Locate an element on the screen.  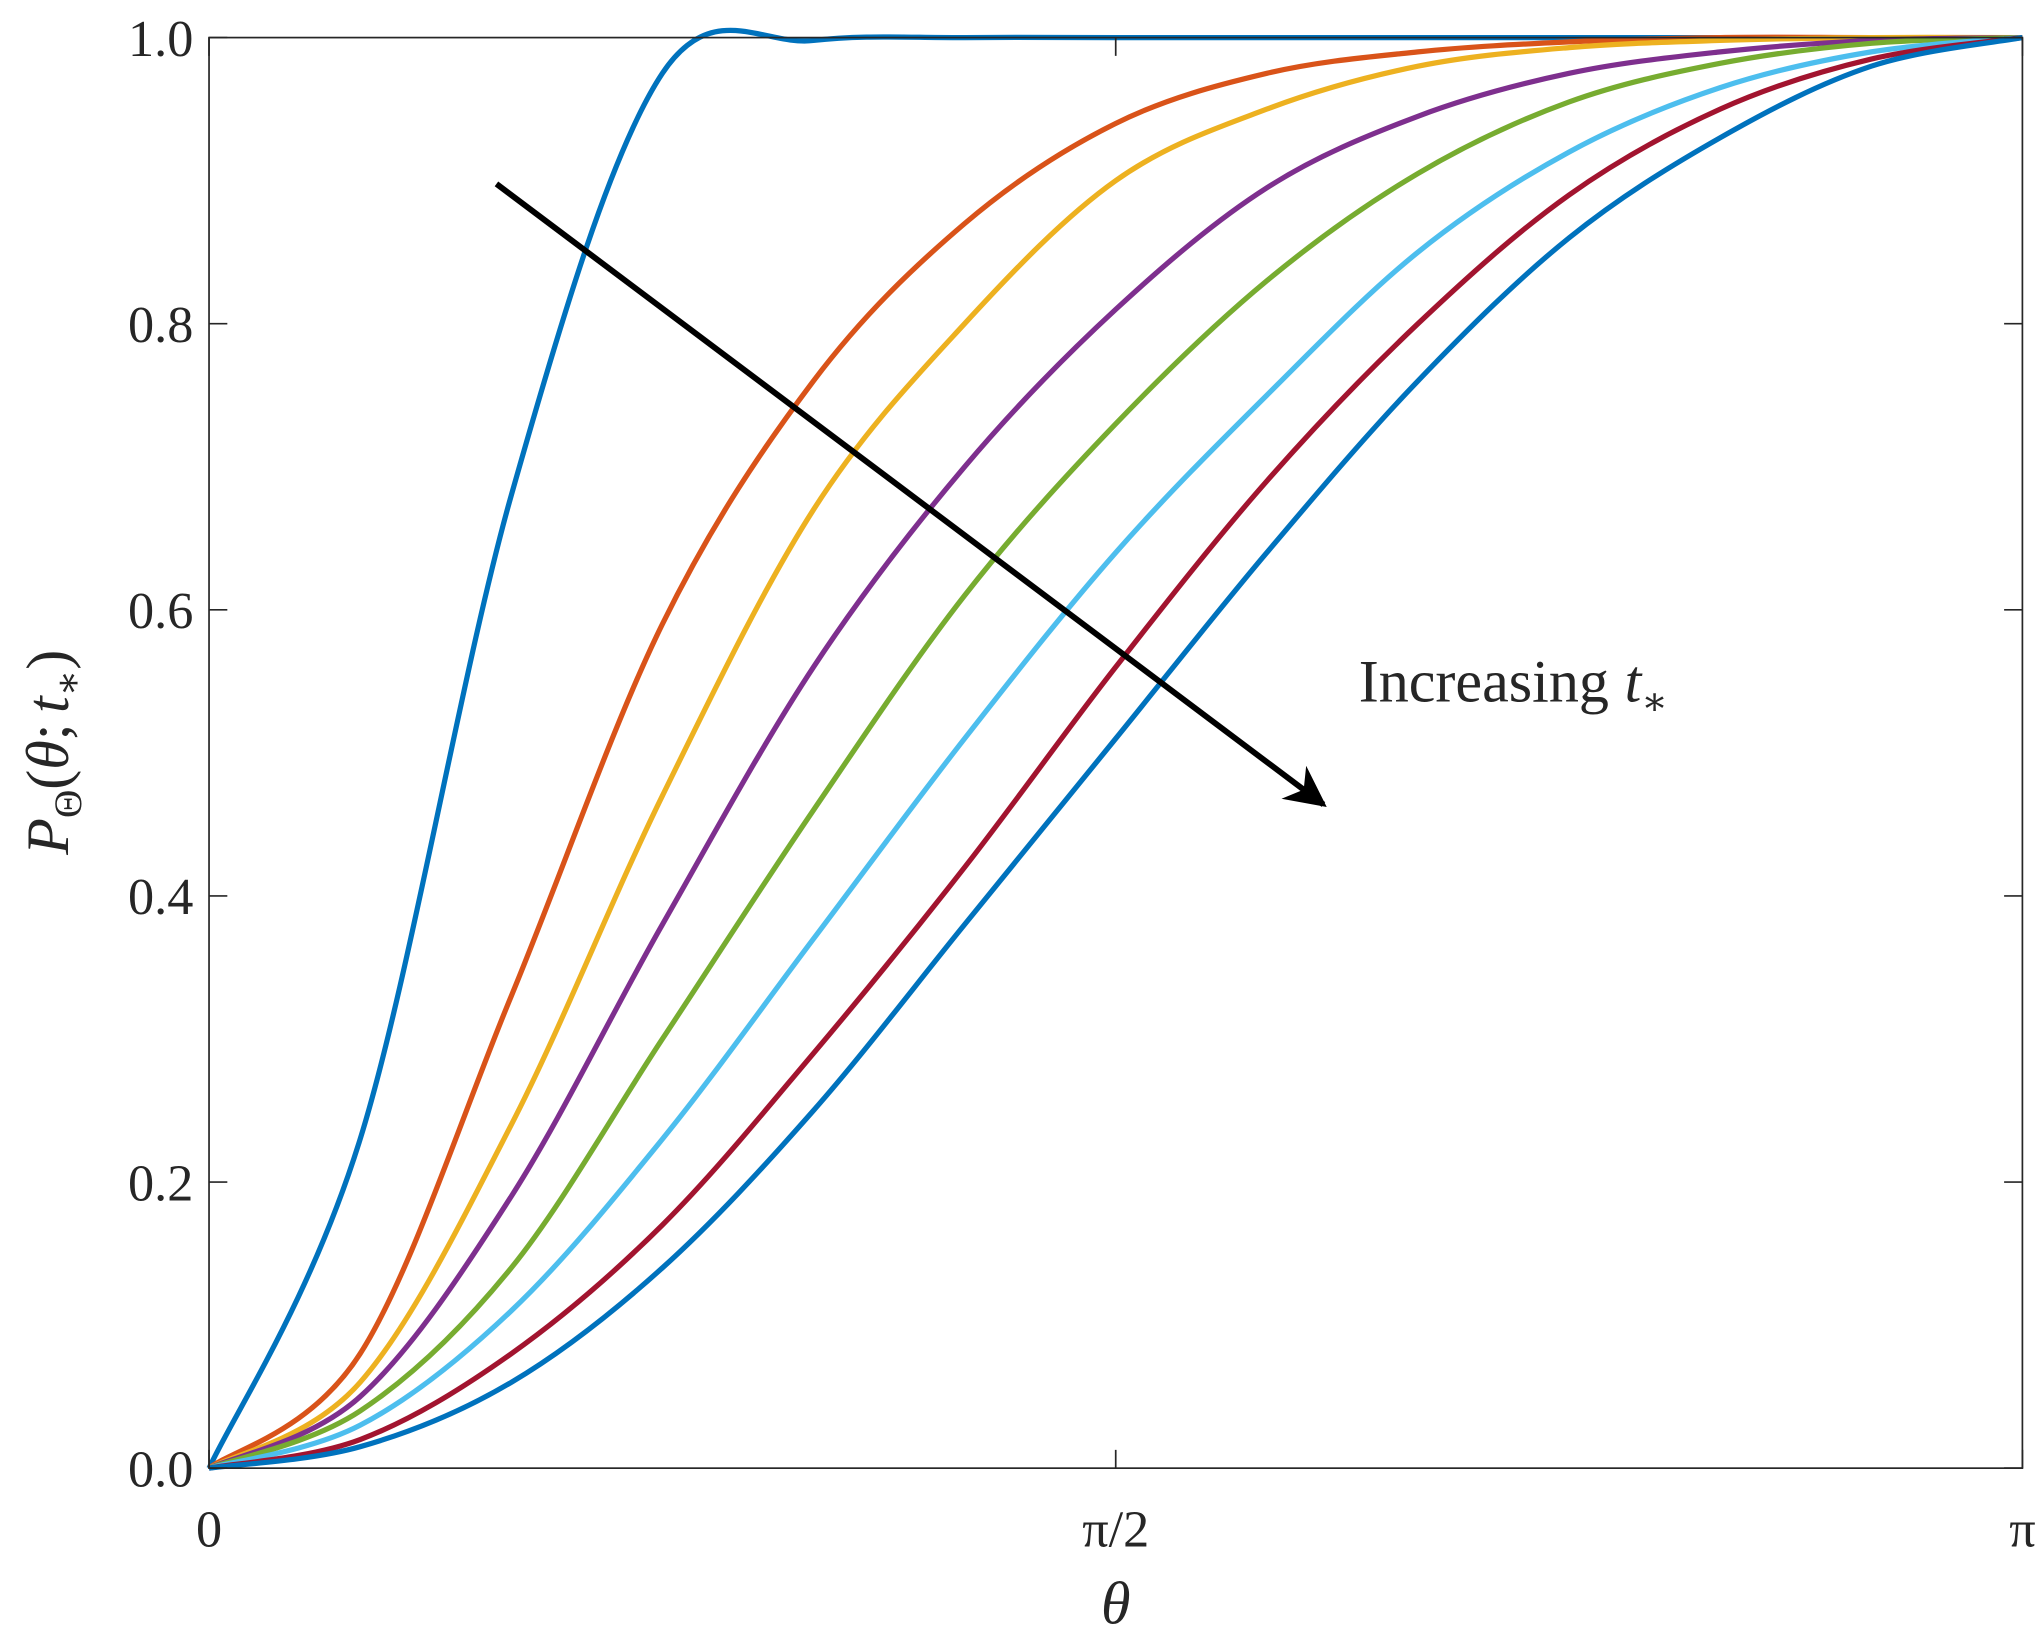
y-tick-label: 0.8 is located at coordinates (160, 325).